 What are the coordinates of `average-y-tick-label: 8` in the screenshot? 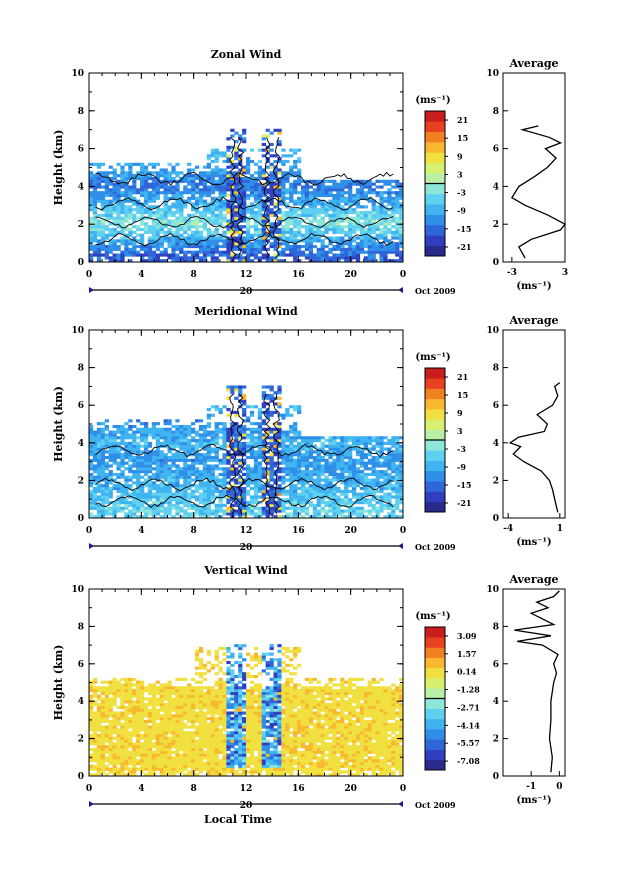 It's located at (496, 369).